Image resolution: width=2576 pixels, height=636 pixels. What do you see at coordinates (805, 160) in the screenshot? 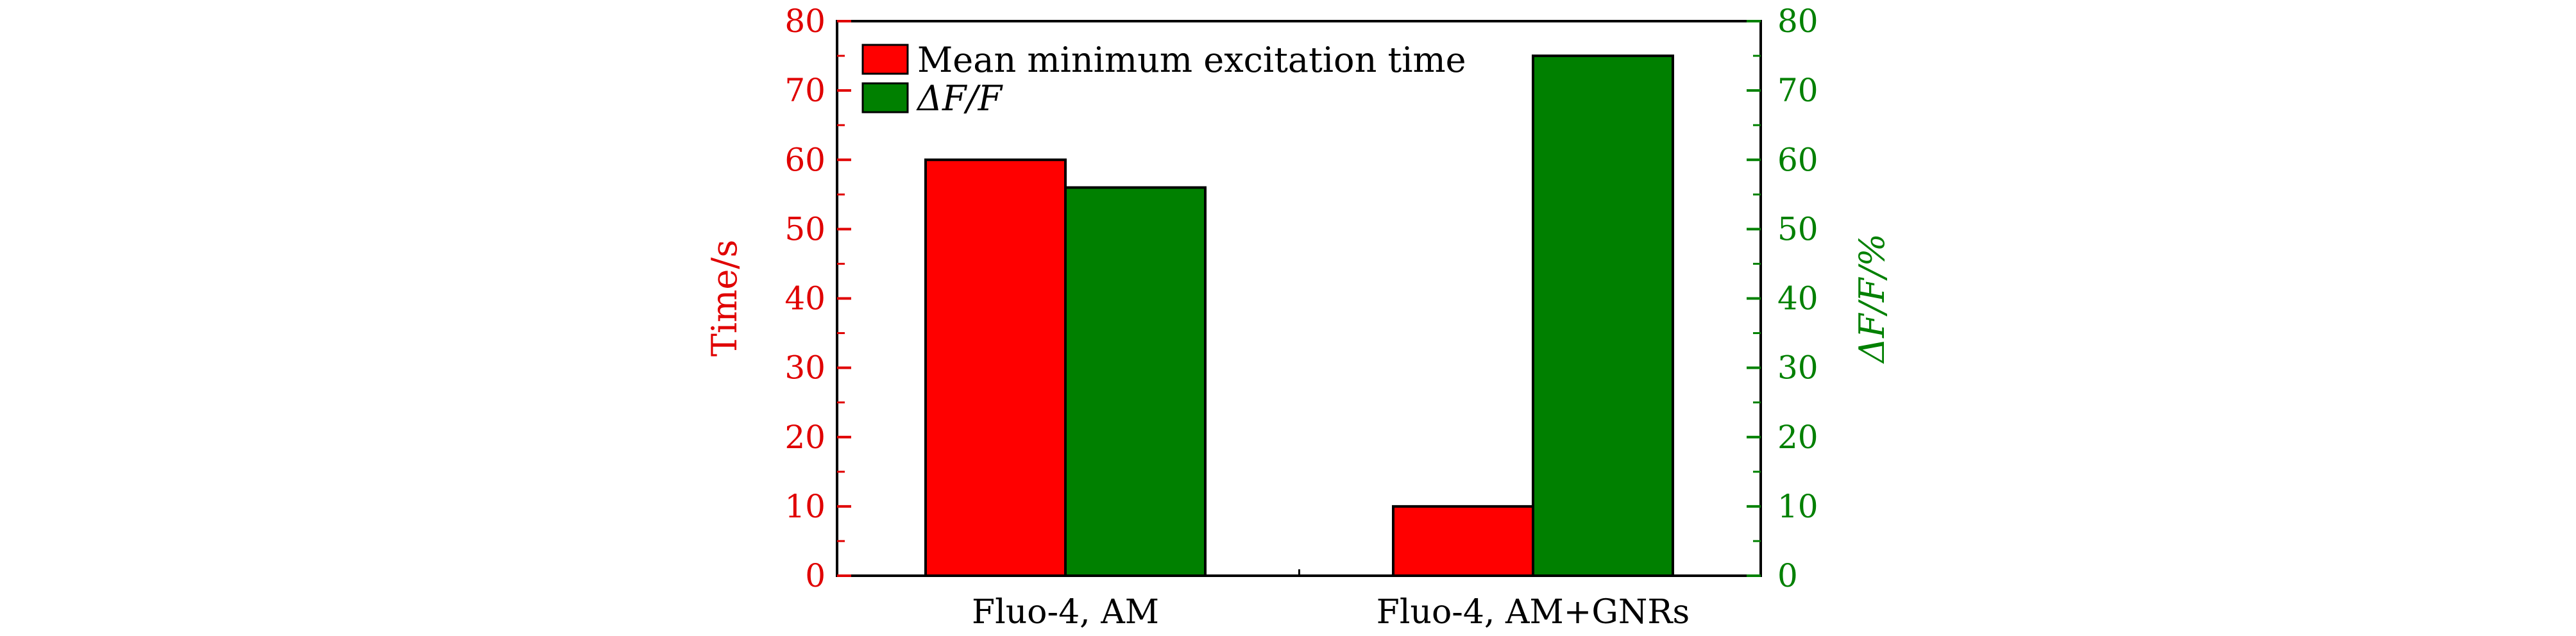
I see `left-tick-label: 60` at bounding box center [805, 160].